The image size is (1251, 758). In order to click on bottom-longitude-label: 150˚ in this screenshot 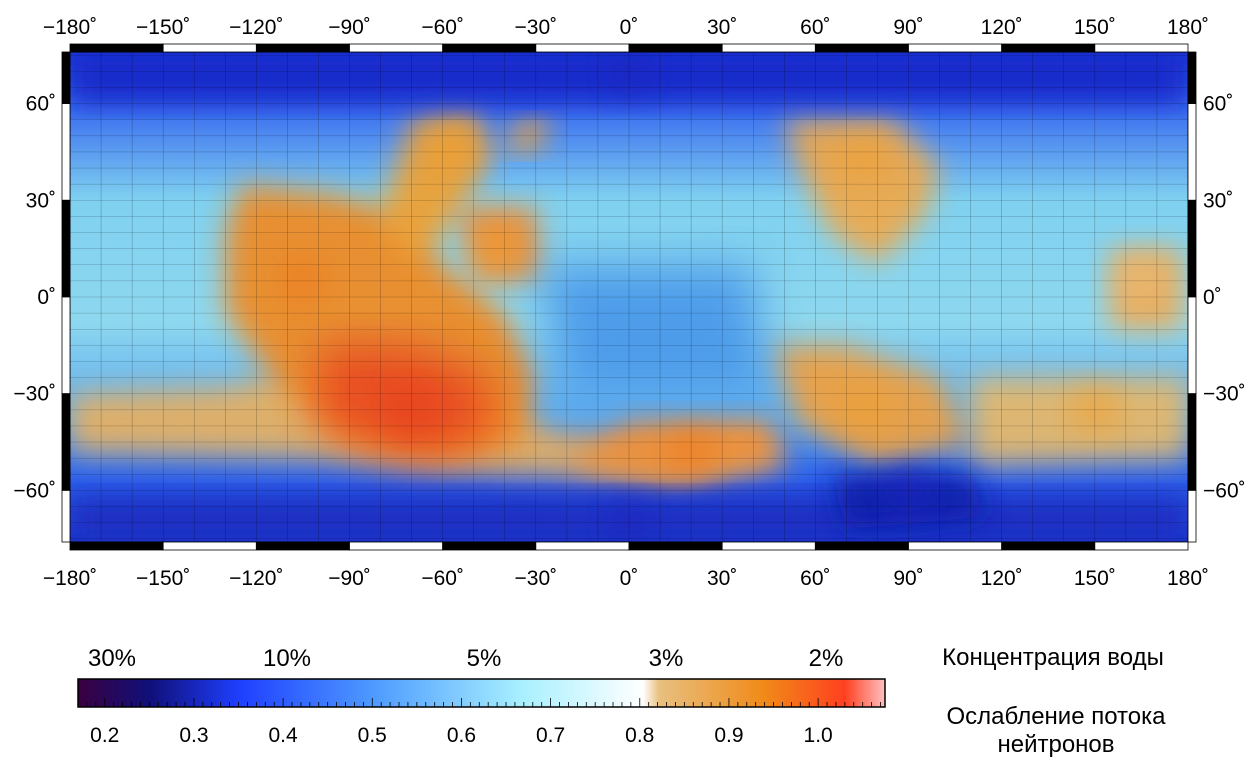, I will do `click(1095, 578)`.